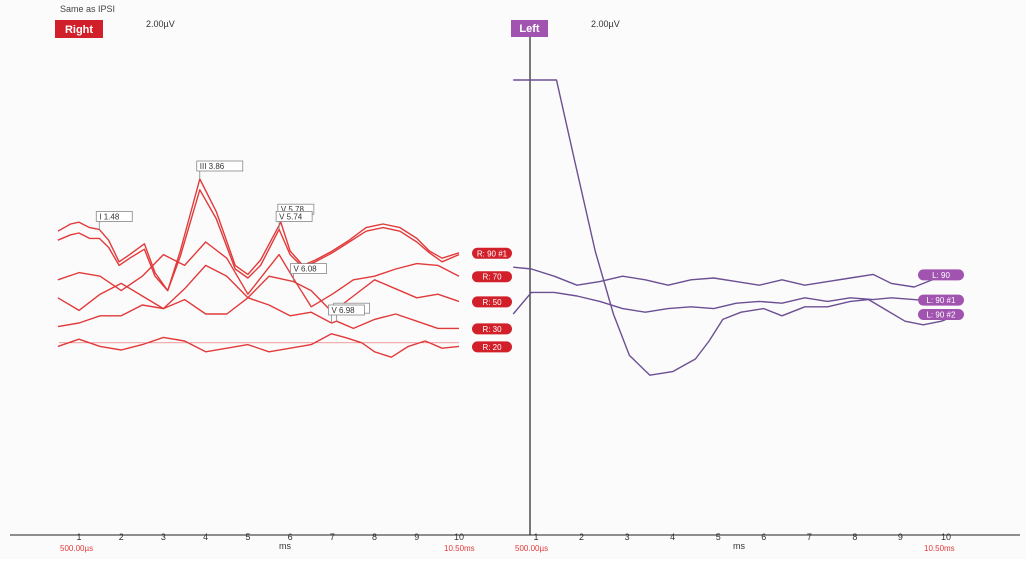 The image size is (1026, 564). I want to click on series-tag-label: R: 90 #1, so click(492, 253).